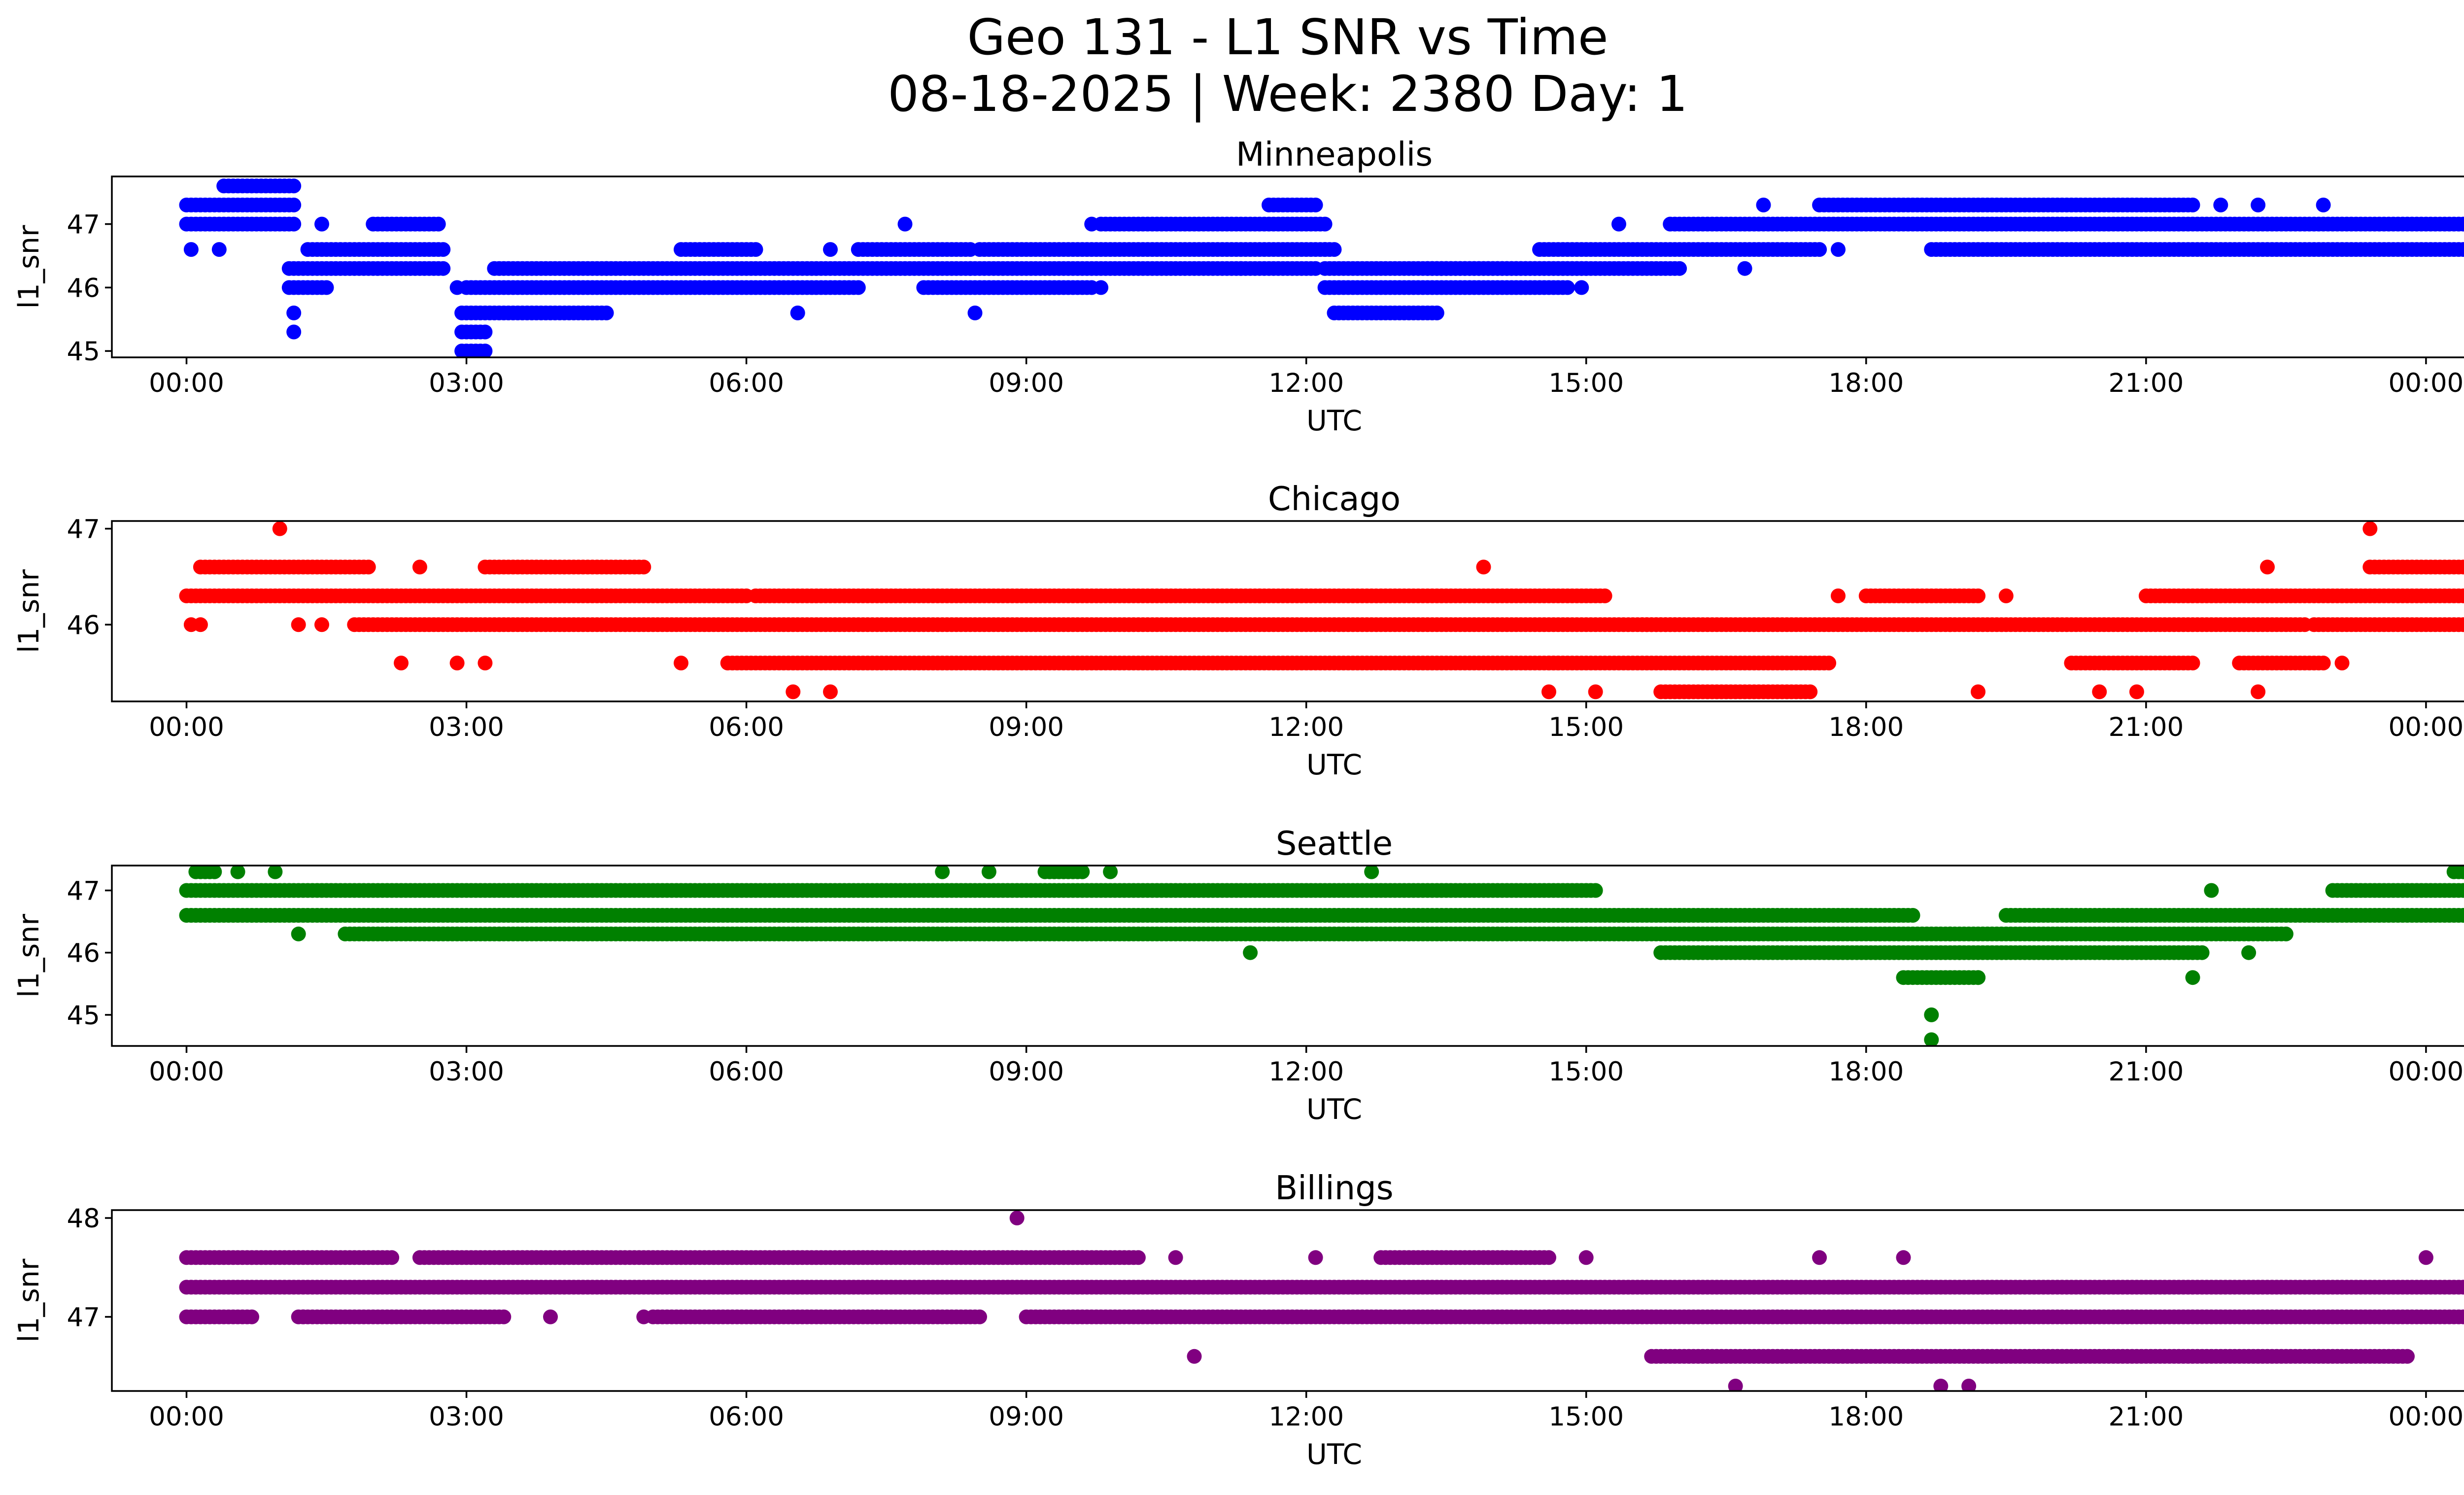 The image size is (2464, 1495). Describe the element at coordinates (1287, 266) in the screenshot. I see `minneapolis-plot-frame` at that location.